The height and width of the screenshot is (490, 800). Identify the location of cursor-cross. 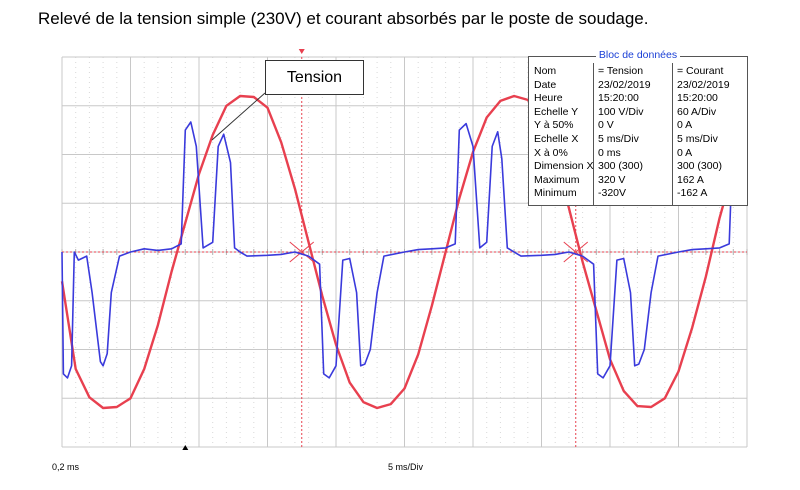
(576, 252).